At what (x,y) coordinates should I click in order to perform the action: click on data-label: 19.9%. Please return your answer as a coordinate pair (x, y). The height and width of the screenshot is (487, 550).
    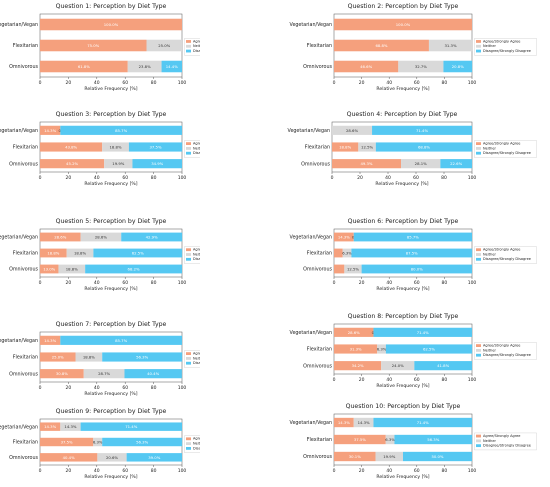
    Looking at the image, I should click on (118, 163).